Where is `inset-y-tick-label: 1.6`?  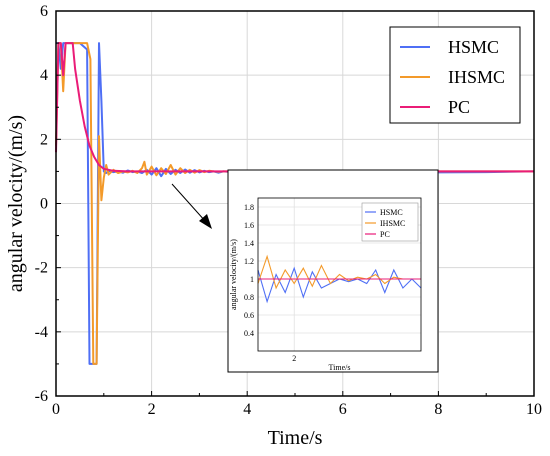 inset-y-tick-label: 1.6 is located at coordinates (249, 225).